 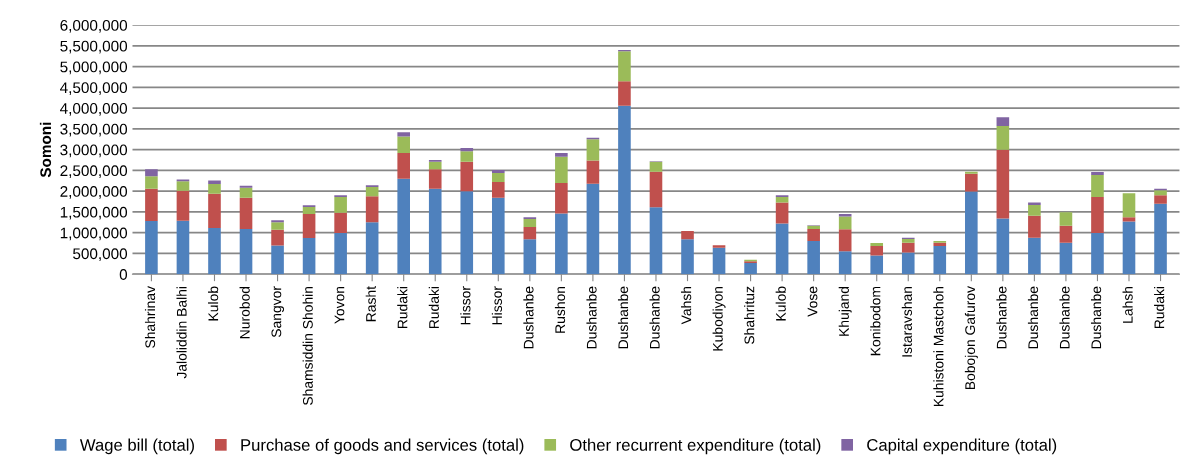 What do you see at coordinates (136, 446) in the screenshot?
I see `legend-label: Wage bill (total)` at bounding box center [136, 446].